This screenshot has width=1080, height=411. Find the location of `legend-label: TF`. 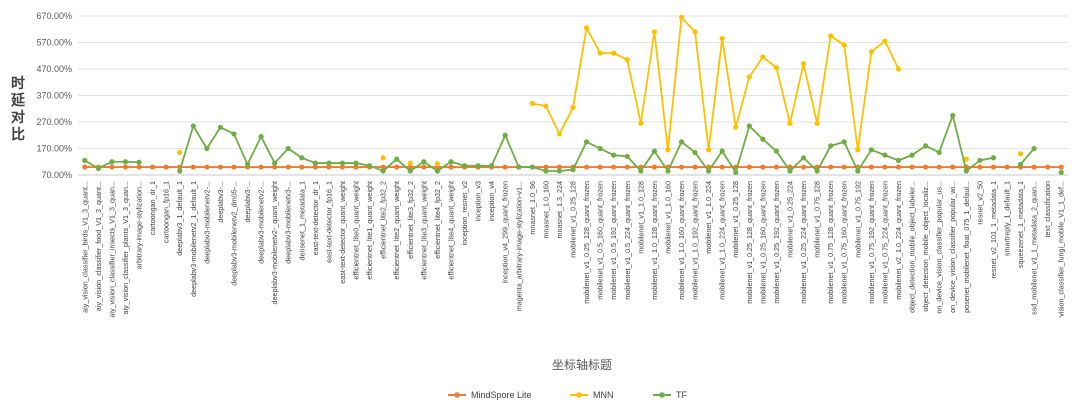

legend-label: TF is located at coordinates (681, 395).